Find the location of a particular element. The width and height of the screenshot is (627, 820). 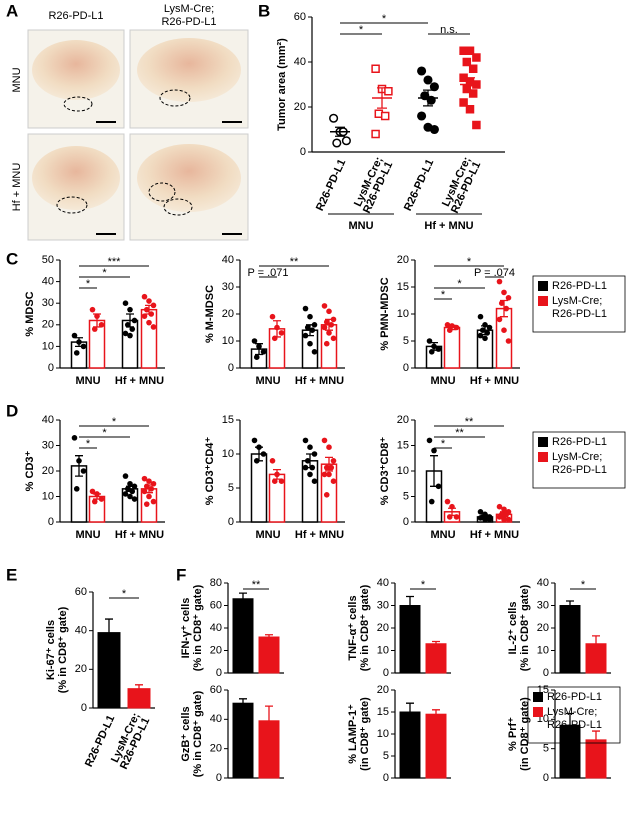

y-axis-label: % MDSC is located at coordinates (30, 313).